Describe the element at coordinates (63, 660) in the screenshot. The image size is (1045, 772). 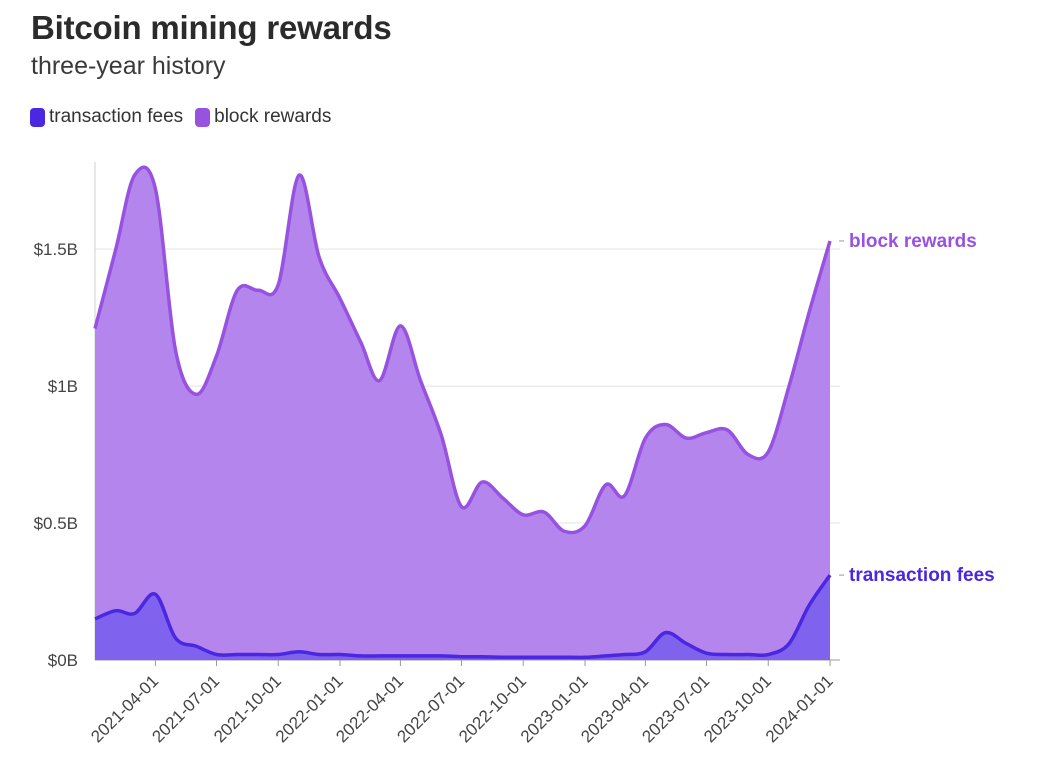
I see `y-tick-label: $0B` at that location.